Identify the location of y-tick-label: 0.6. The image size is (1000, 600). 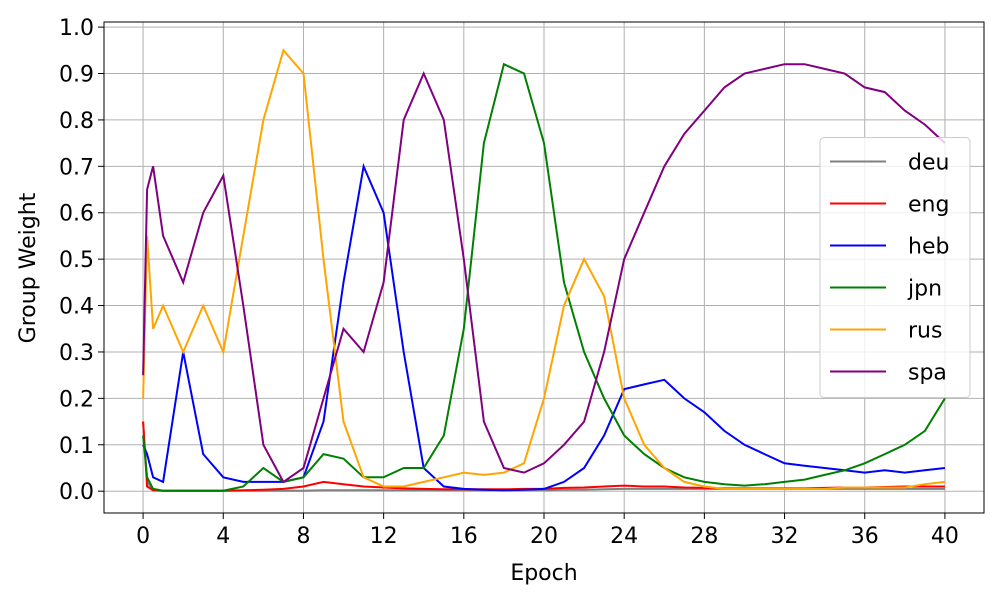
(76, 214).